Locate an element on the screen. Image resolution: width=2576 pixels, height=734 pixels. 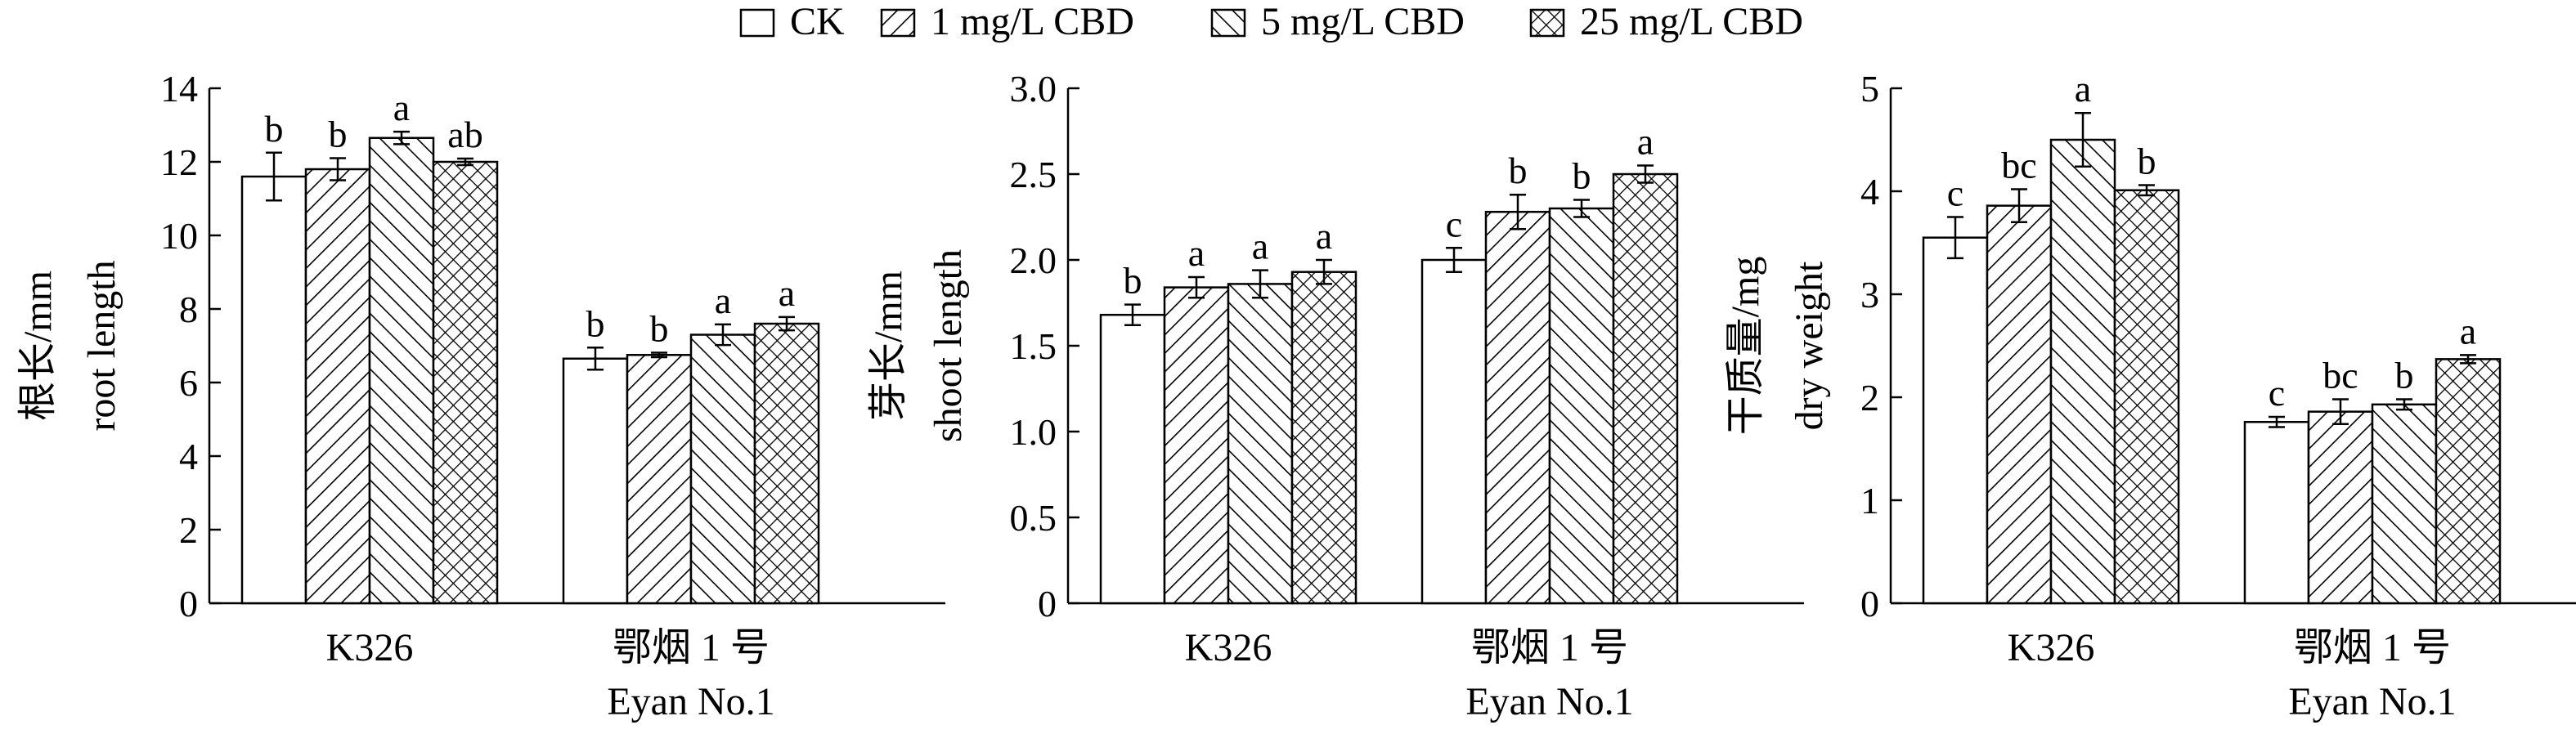
y-tick-label: 6 is located at coordinates (188, 383).